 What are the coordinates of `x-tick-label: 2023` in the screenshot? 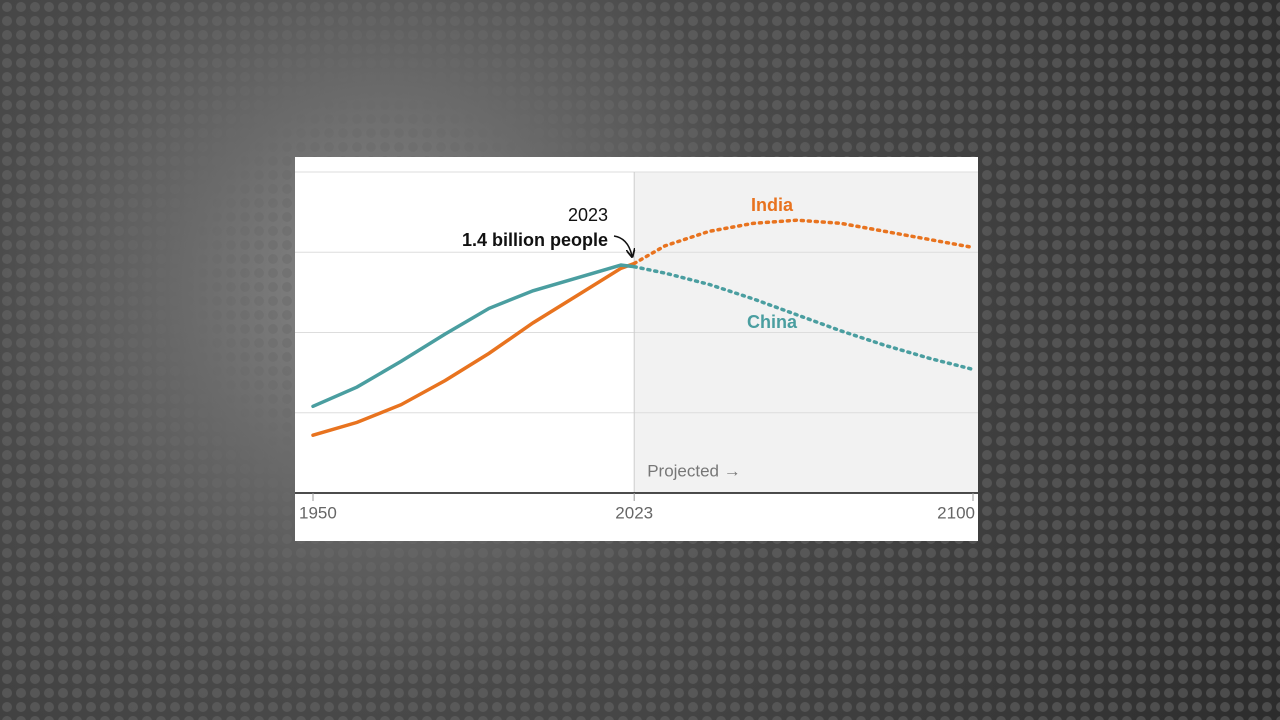 It's located at (634, 512).